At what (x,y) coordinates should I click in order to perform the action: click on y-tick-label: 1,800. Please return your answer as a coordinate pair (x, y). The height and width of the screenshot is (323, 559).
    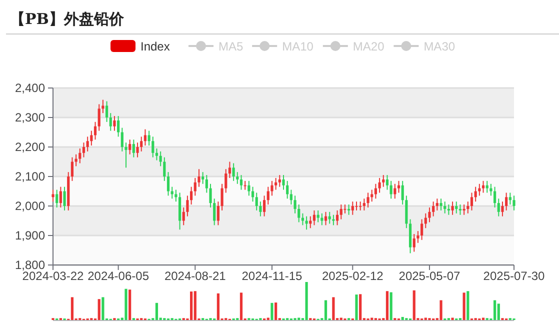
    Looking at the image, I should click on (30, 265).